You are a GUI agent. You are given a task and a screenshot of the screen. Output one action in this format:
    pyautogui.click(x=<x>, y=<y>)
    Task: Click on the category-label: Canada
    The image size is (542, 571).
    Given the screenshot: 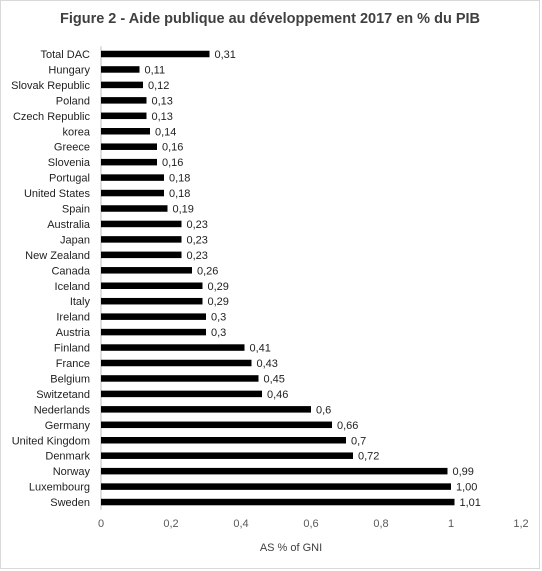 What is the action you would take?
    pyautogui.click(x=70, y=271)
    